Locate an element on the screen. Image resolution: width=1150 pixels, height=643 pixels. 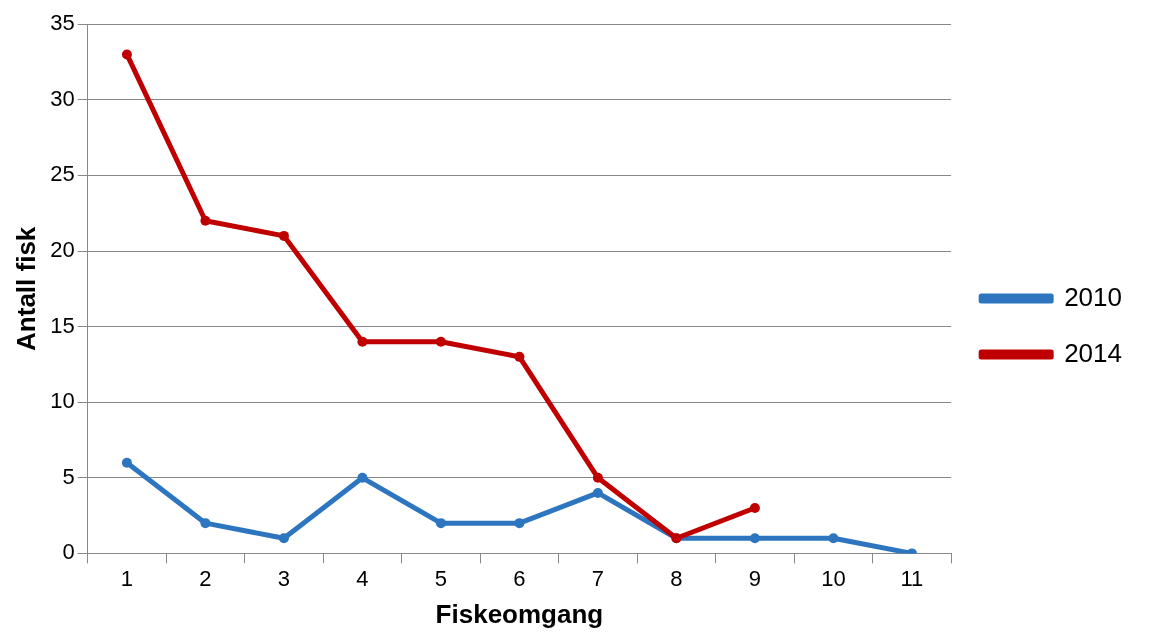
y-tick-label: 30 is located at coordinates (62, 98).